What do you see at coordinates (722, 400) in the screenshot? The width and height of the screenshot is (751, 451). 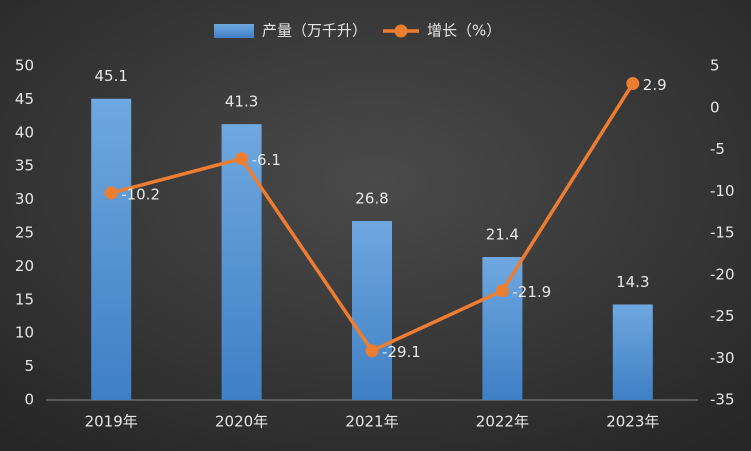 I see `y2-tick-label: -35` at bounding box center [722, 400].